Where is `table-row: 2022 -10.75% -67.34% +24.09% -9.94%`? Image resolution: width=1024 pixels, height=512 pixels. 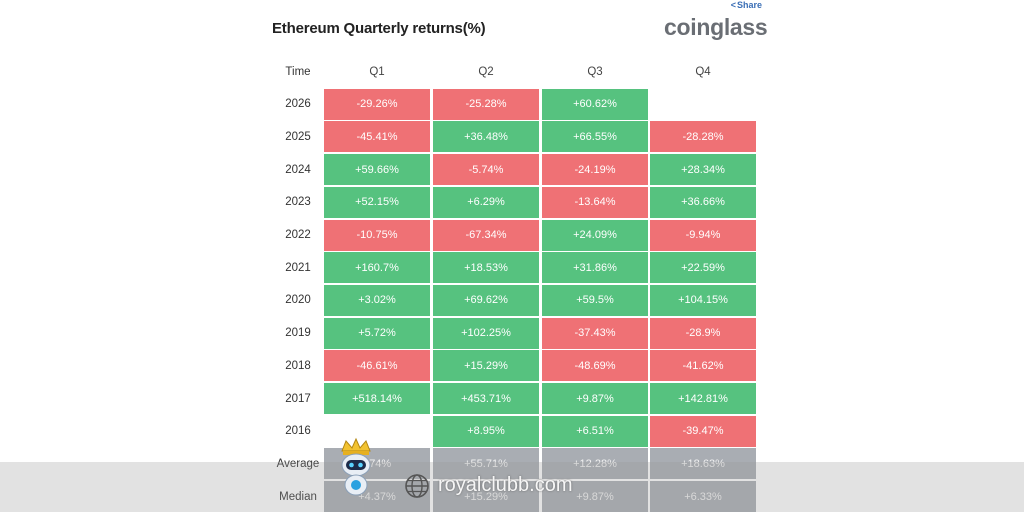 table-row: 2022 -10.75% -67.34% +24.09% -9.94% is located at coordinates (514, 235).